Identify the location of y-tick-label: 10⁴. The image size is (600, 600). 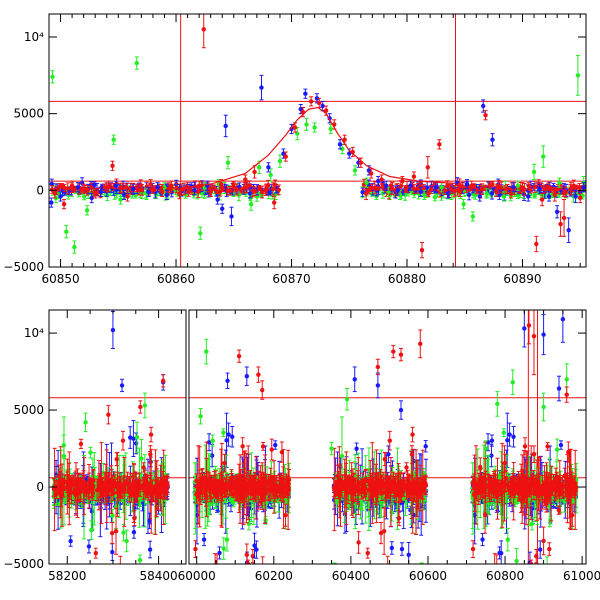
(34, 37).